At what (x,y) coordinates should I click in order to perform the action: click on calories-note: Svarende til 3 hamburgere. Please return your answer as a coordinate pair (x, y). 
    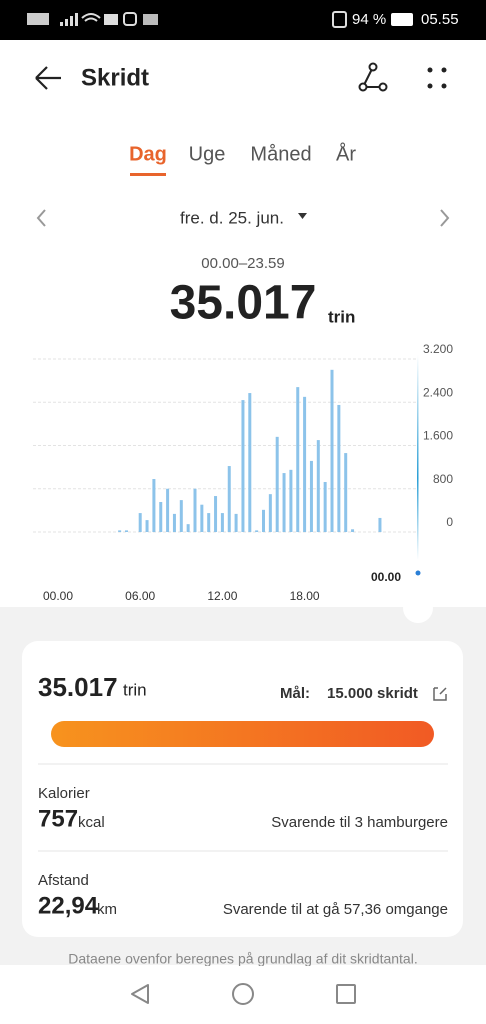
    Looking at the image, I should click on (359, 822).